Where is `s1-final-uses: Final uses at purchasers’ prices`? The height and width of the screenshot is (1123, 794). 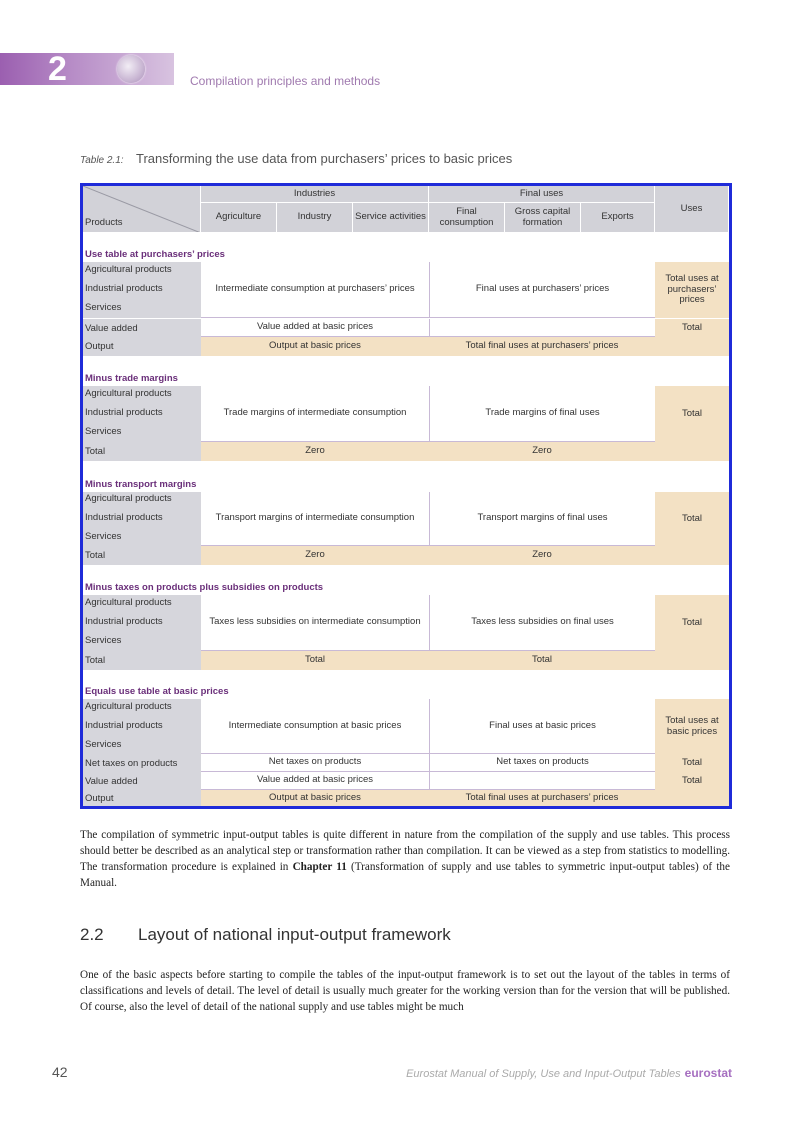
s1-final-uses: Final uses at purchasers’ prices is located at coordinates (542, 290).